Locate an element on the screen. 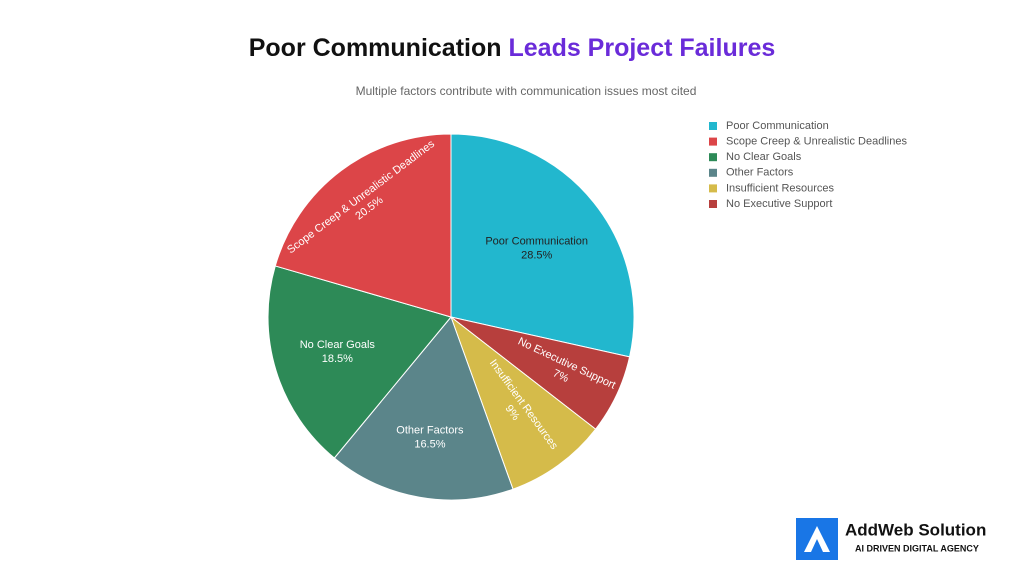 The image size is (1024, 576). legend-entry: Other Factors is located at coordinates (751, 173).